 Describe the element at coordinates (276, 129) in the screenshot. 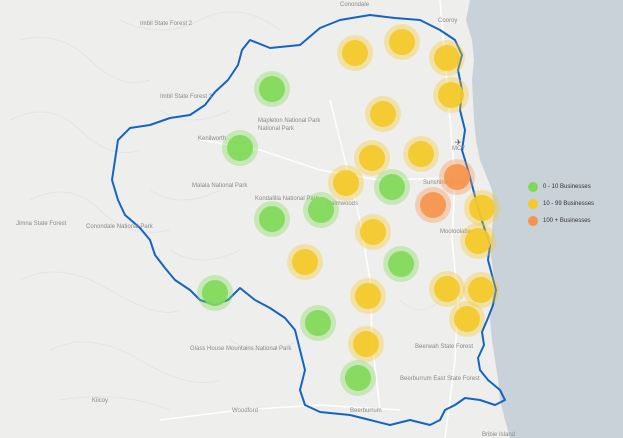

I see `place-label: National Park` at that location.